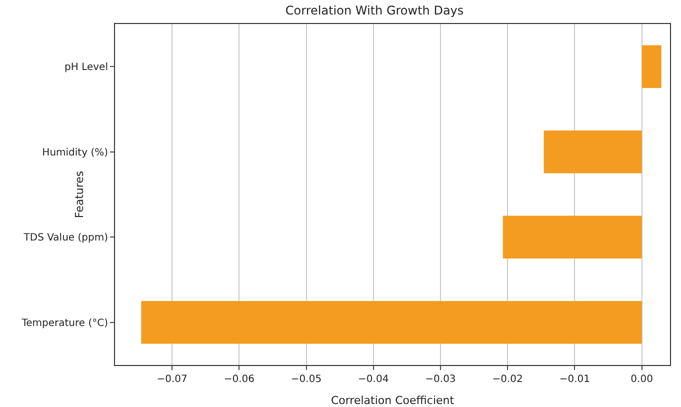 This screenshot has width=681, height=407. Describe the element at coordinates (65, 238) in the screenshot. I see `y-tick-label: TDS Value (ppm)` at that location.